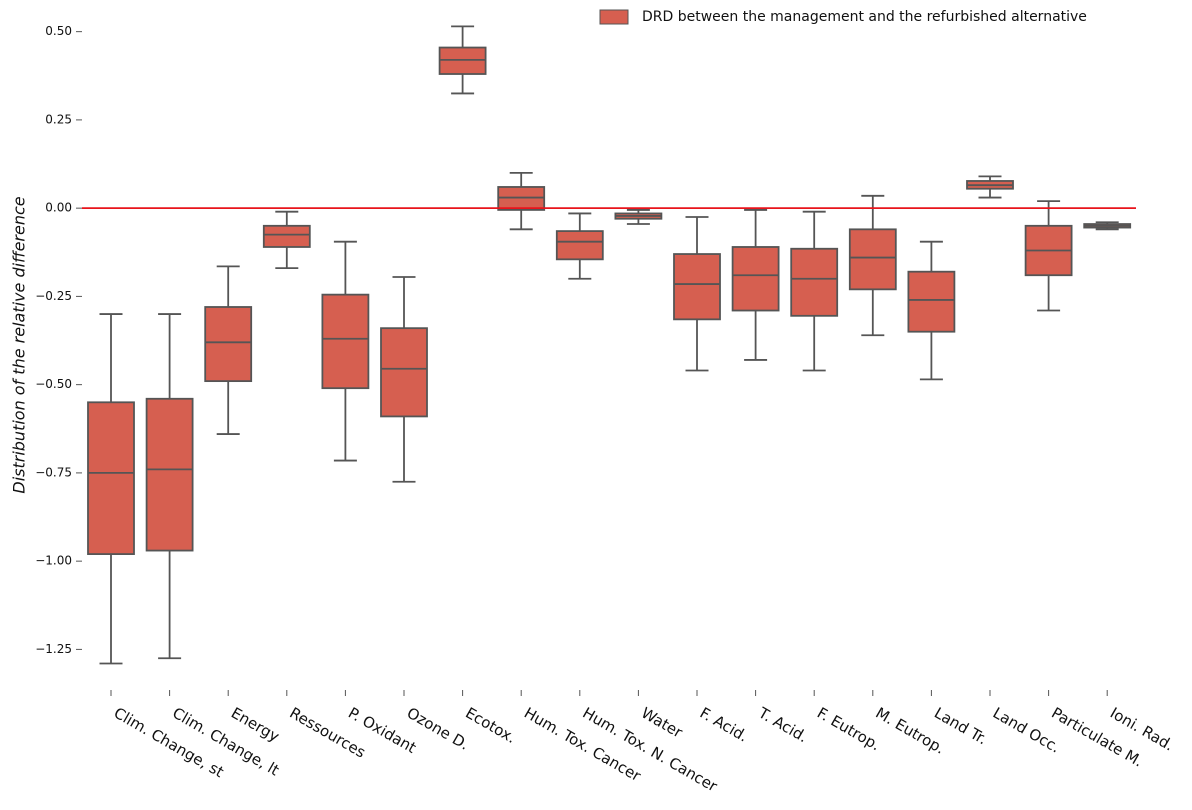 The width and height of the screenshot is (1192, 810). Describe the element at coordinates (53, 649) in the screenshot. I see `y-tick-label: −1.25` at that location.